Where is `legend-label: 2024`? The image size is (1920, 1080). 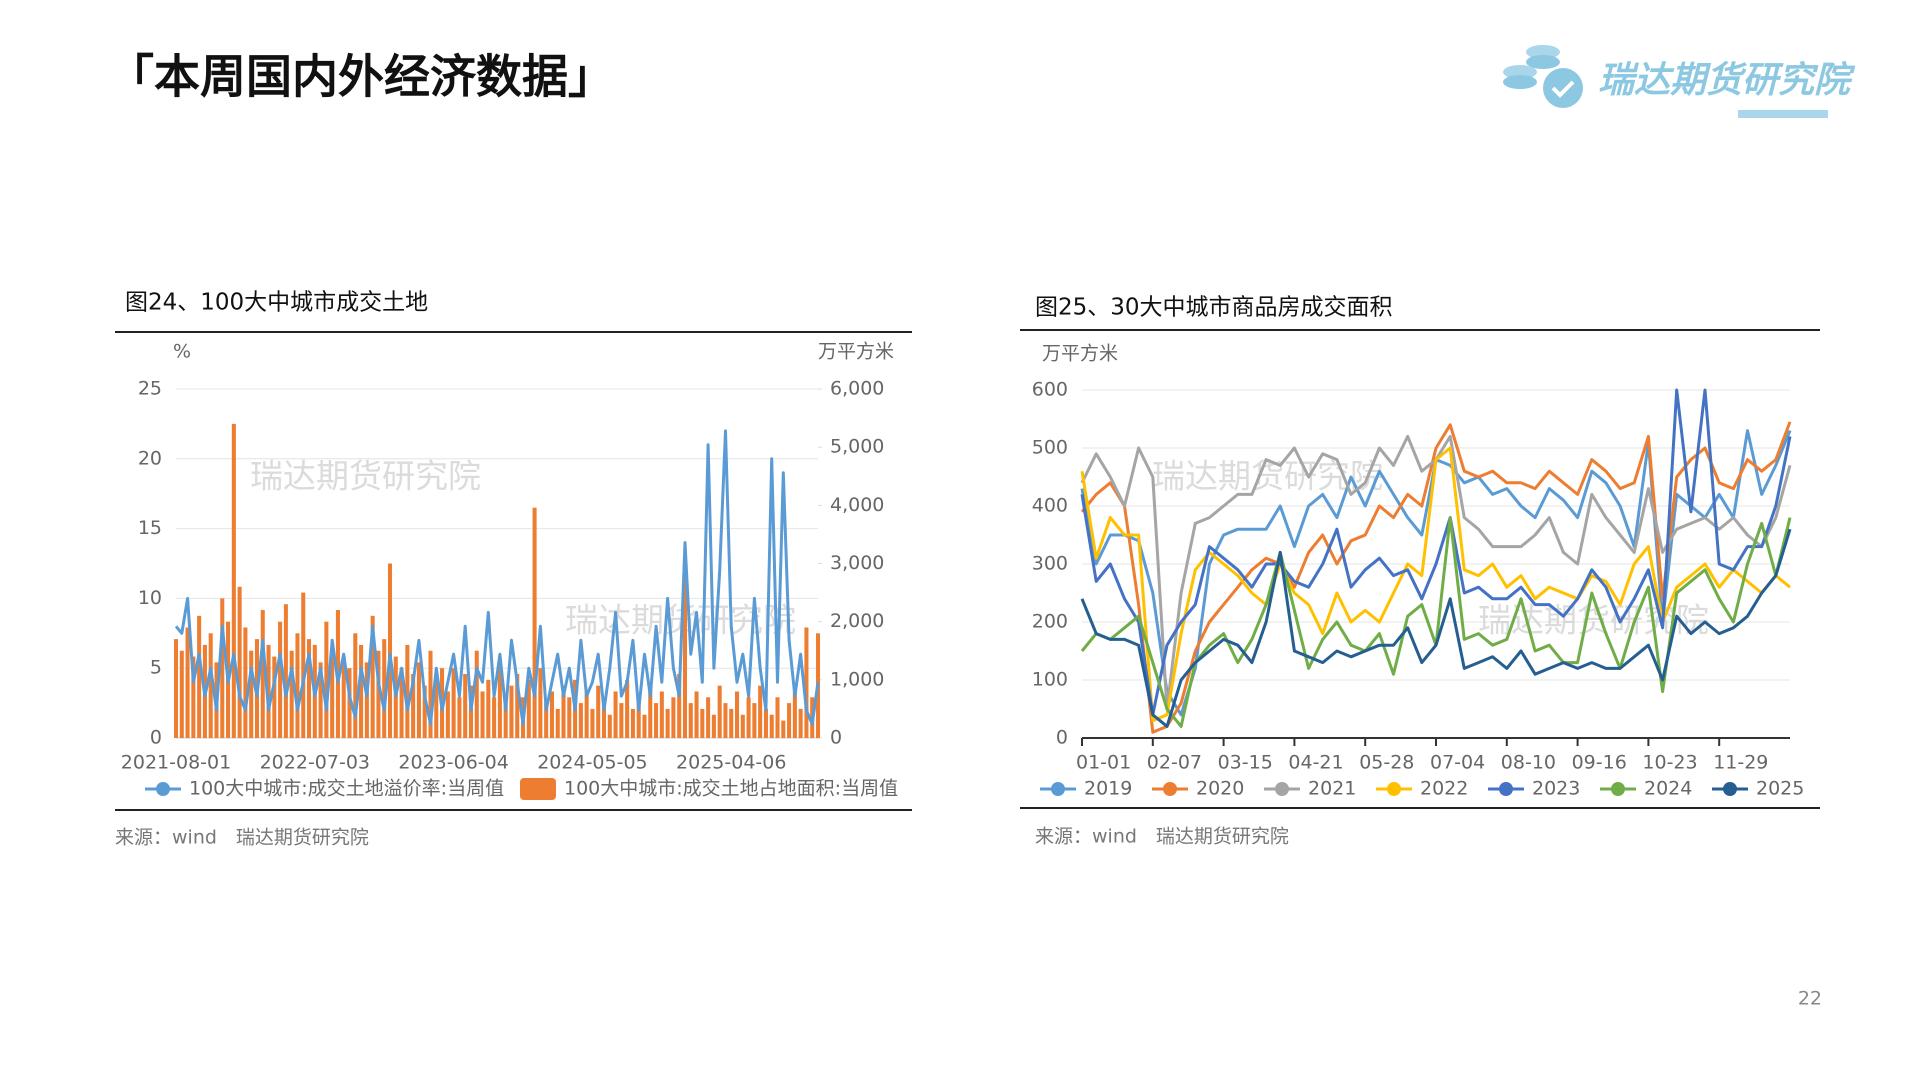
legend-label: 2024 is located at coordinates (1668, 789).